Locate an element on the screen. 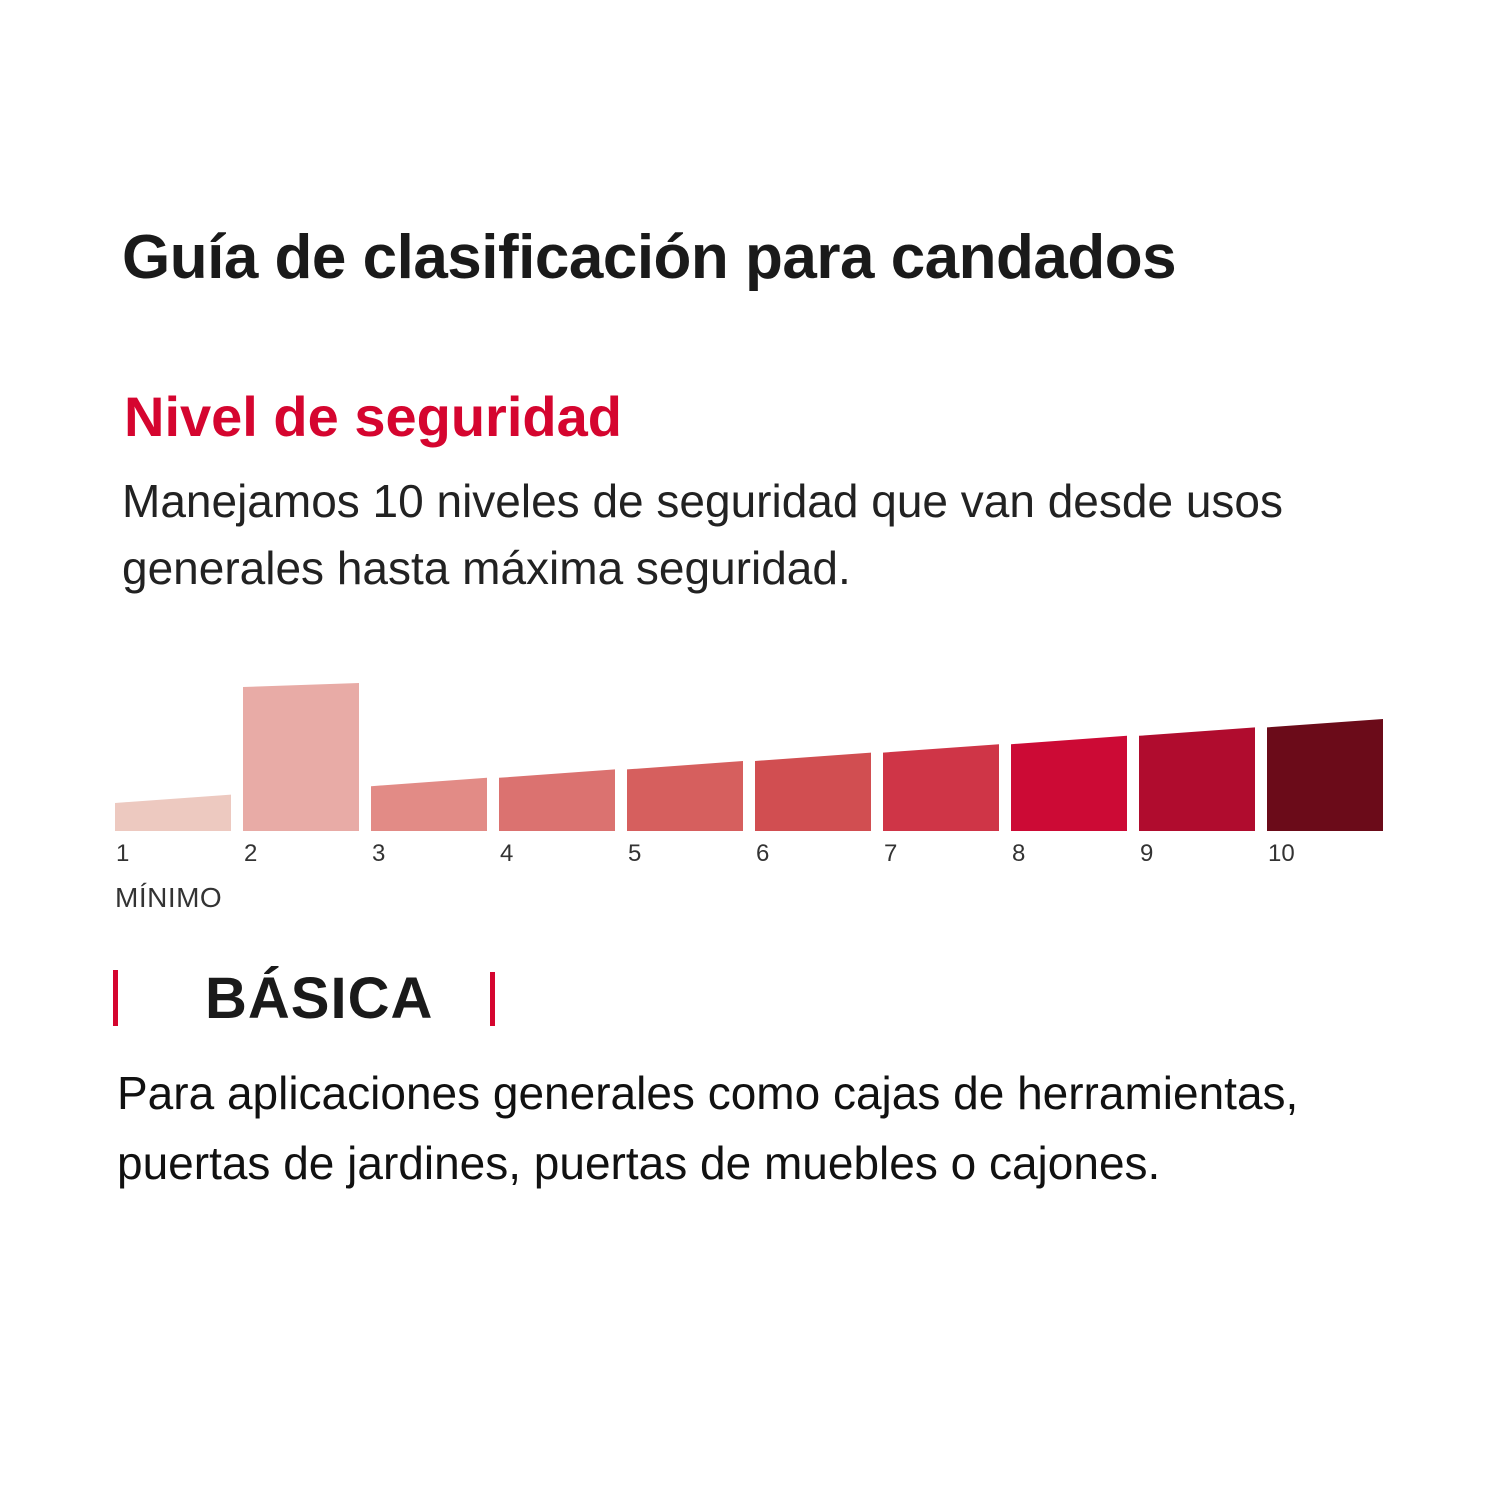 The height and width of the screenshot is (1500, 1500). level-name: BÁSICA is located at coordinates (319, 998).